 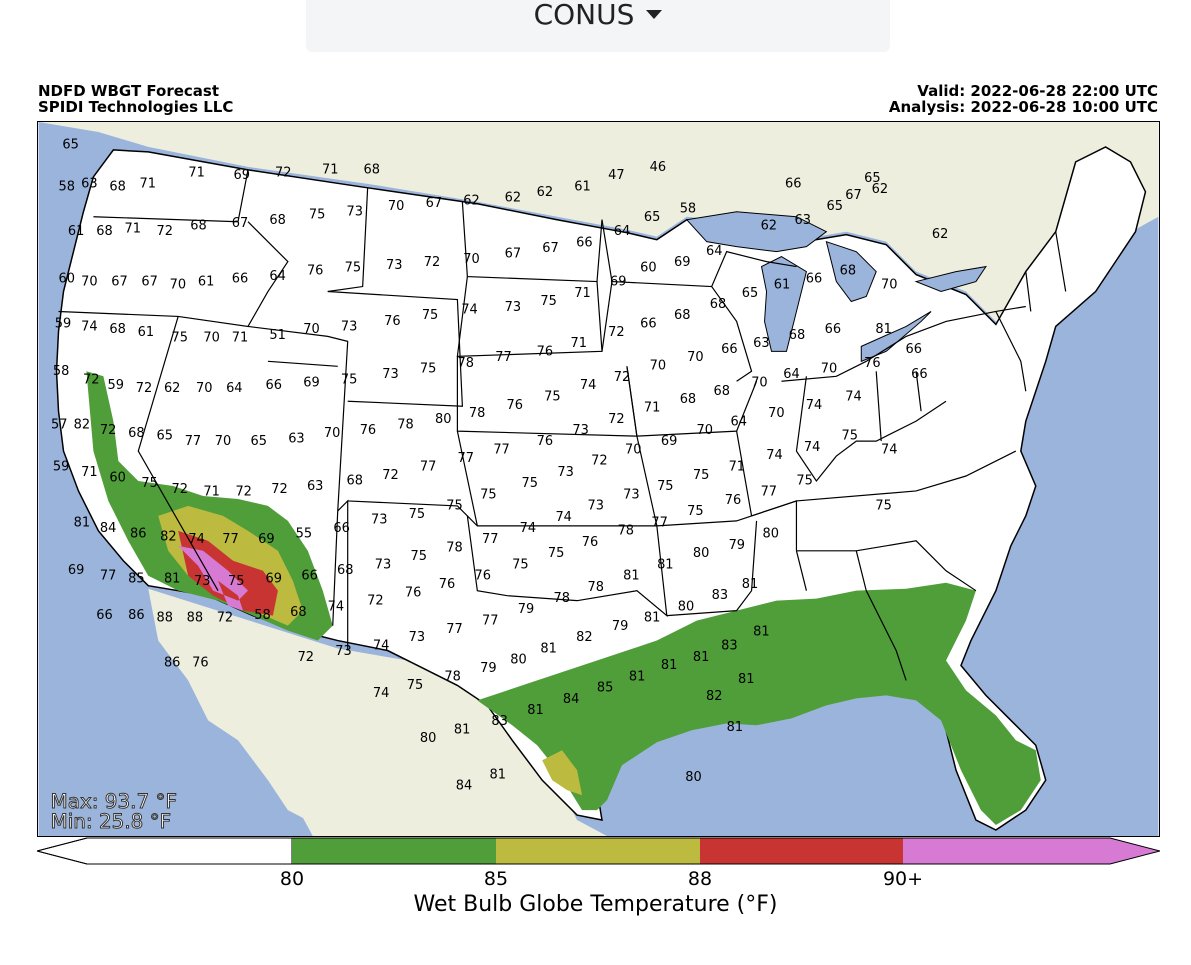 I want to click on wbgt-value-label: 85, so click(x=605, y=688).